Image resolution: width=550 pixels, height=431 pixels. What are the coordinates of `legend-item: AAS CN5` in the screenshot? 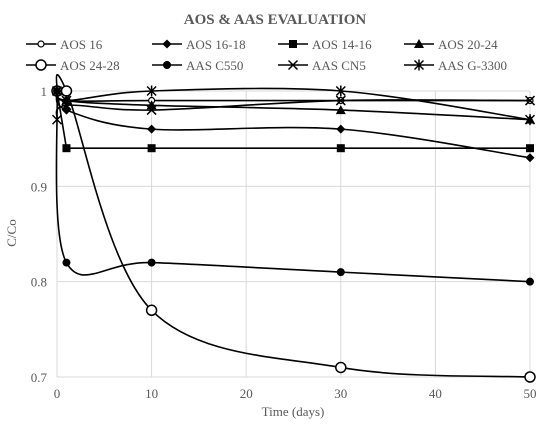 It's located at (322, 65).